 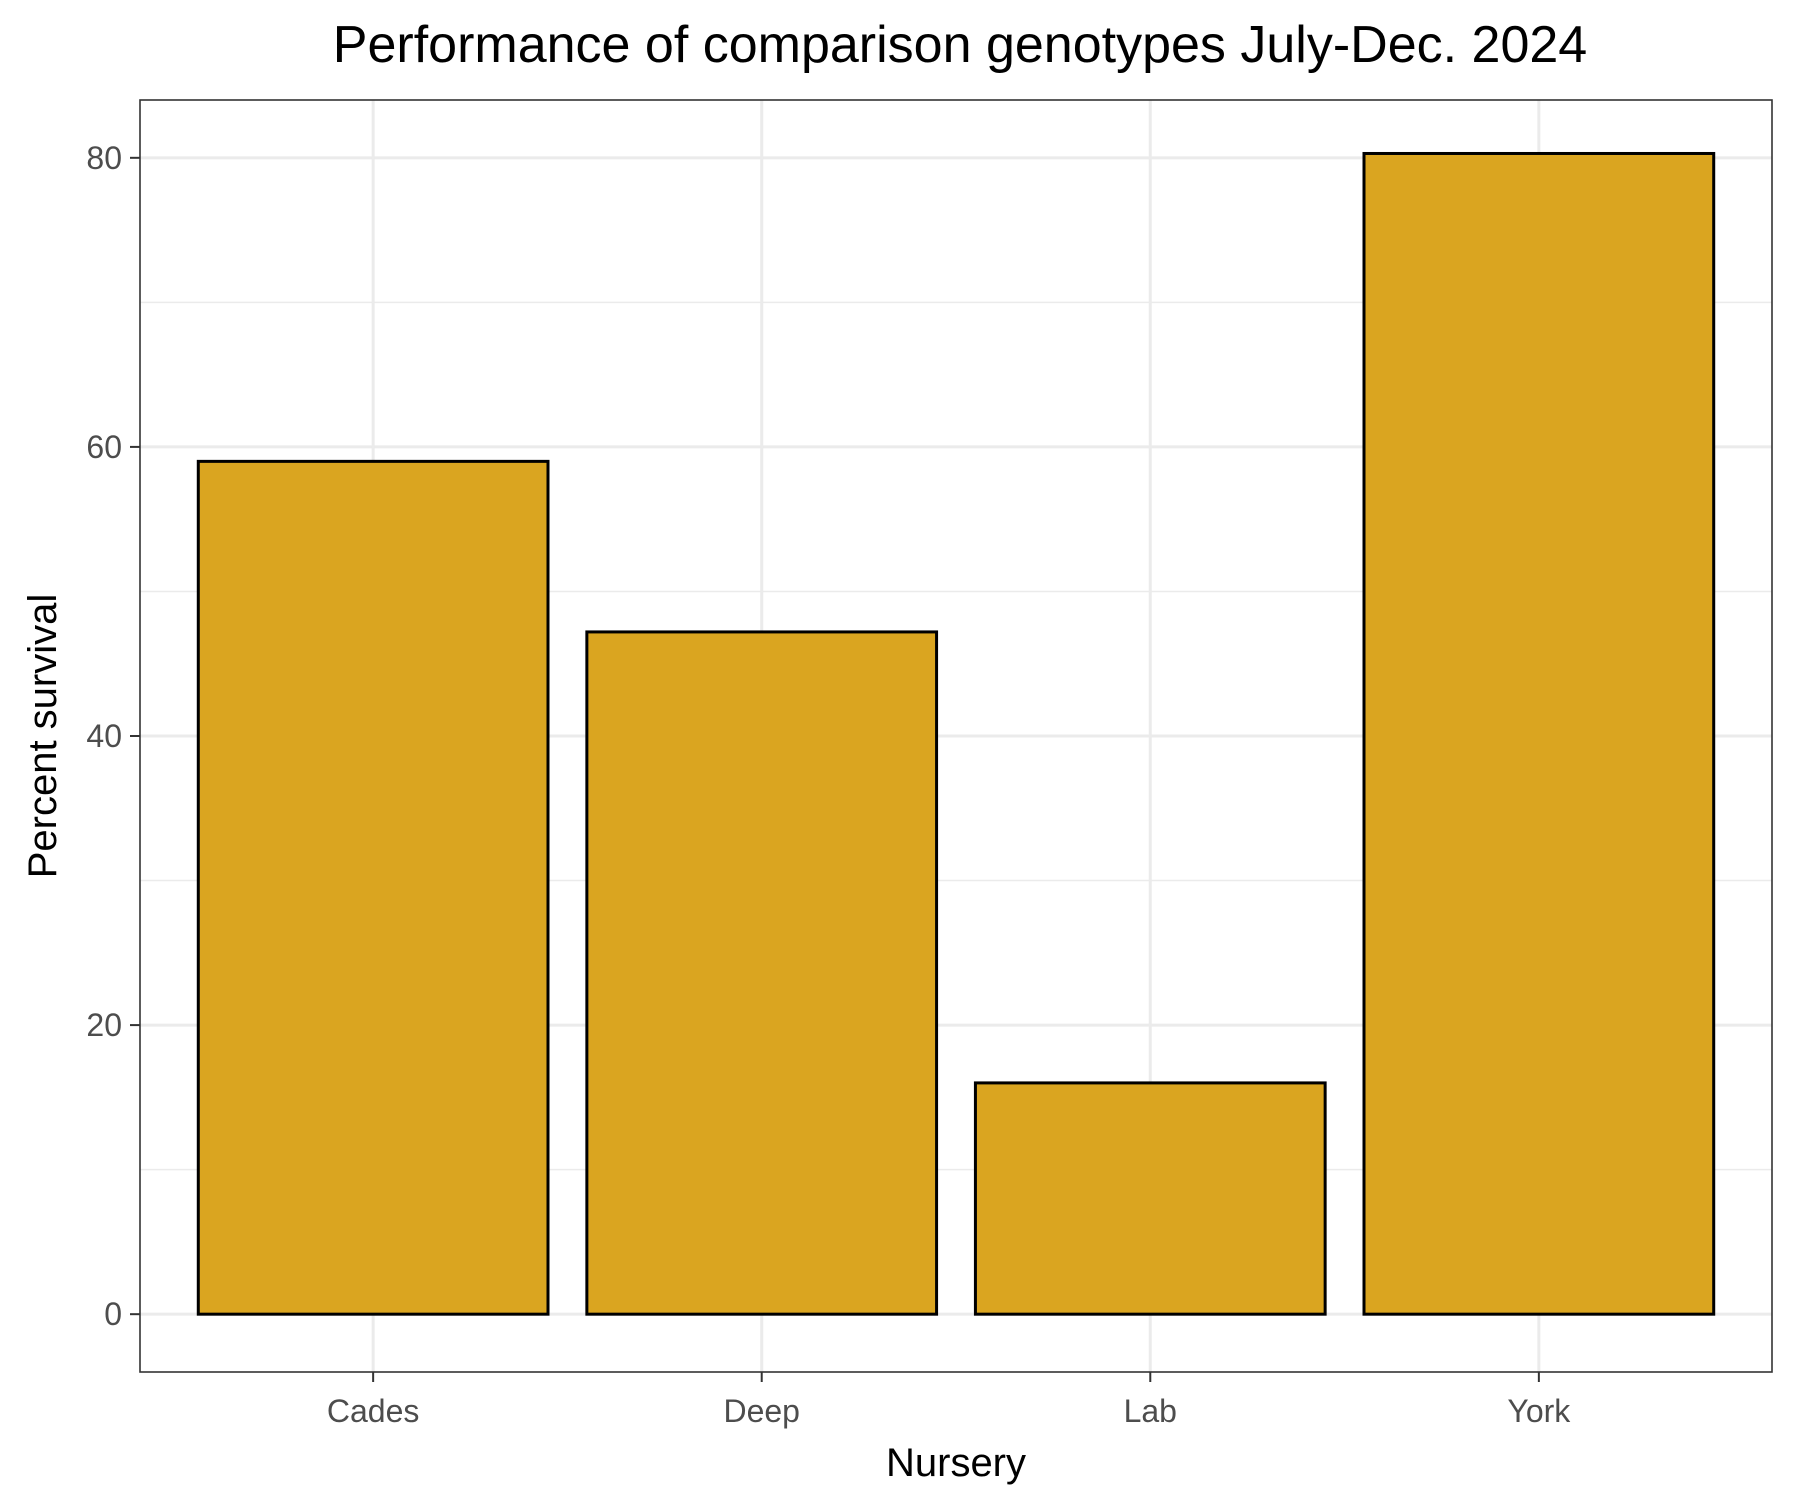 I want to click on y-tick-label: 80, so click(x=104, y=158).